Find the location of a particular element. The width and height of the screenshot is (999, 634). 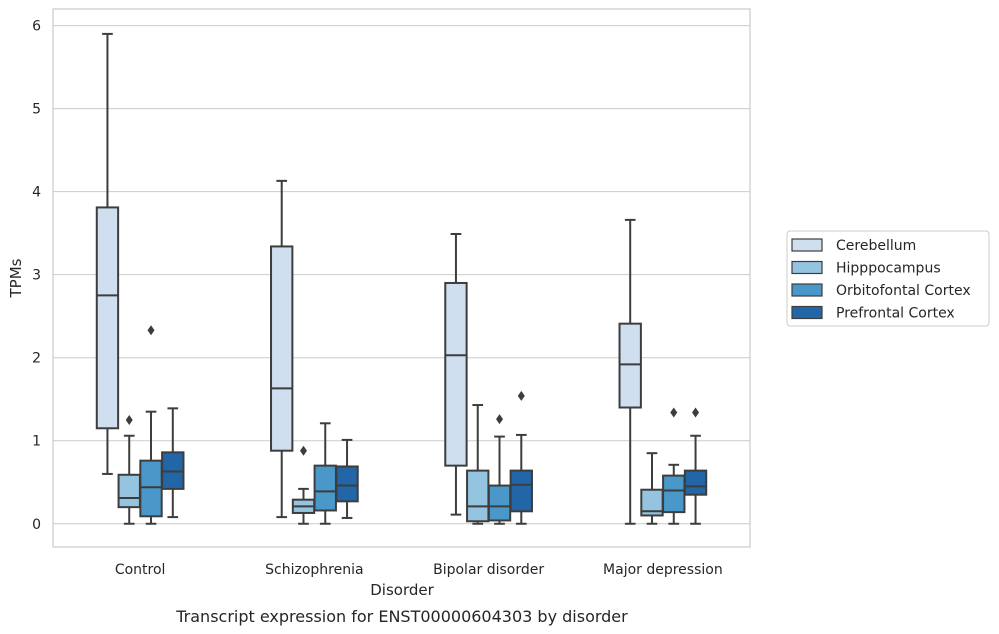

x-tick-label: Control is located at coordinates (140, 570).